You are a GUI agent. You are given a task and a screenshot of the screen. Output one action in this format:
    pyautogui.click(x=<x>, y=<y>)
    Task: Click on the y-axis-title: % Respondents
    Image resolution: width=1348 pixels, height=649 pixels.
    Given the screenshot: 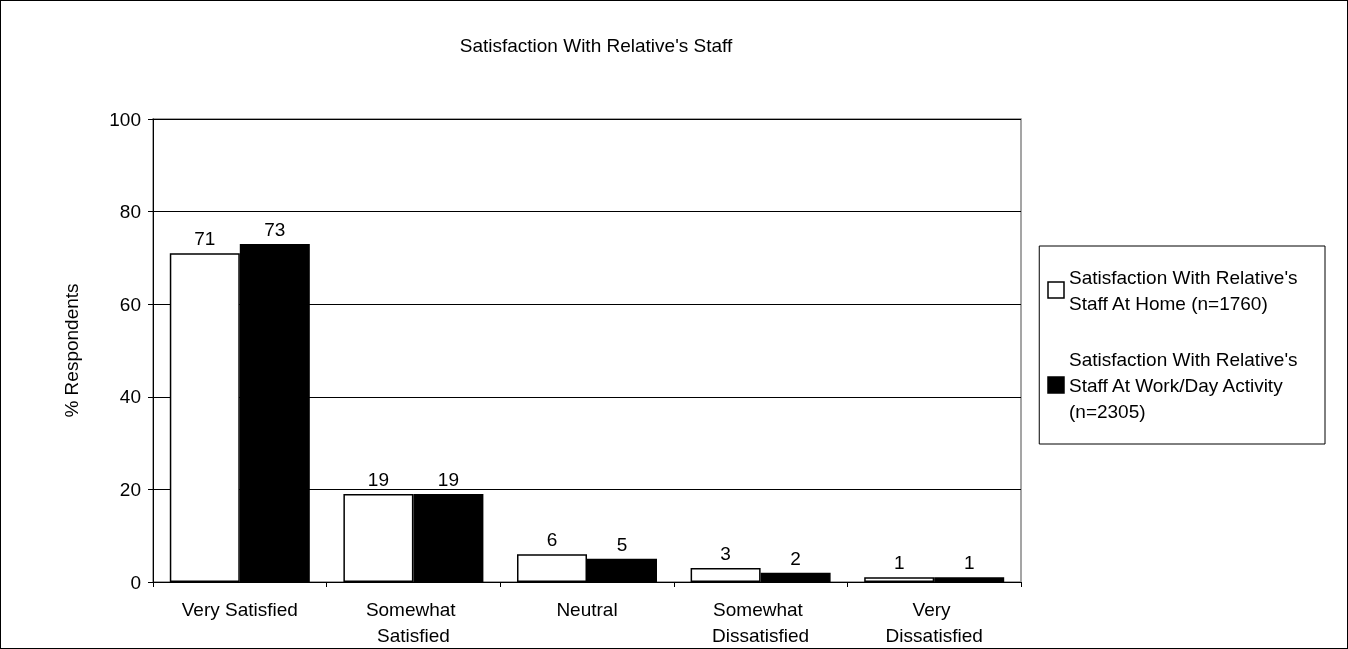 What is the action you would take?
    pyautogui.click(x=71, y=350)
    